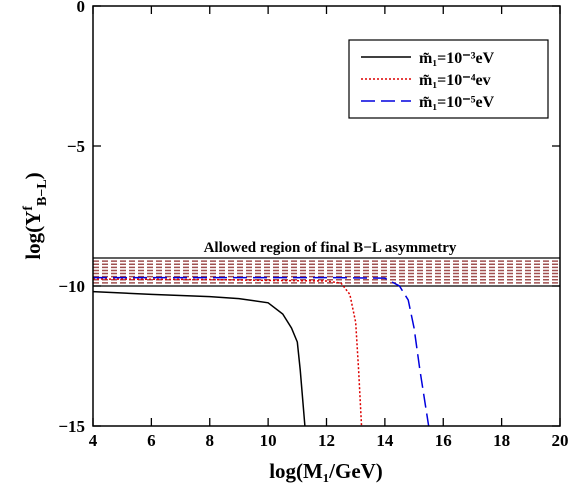 This screenshot has width=571, height=491. What do you see at coordinates (93, 440) in the screenshot?
I see `x-tick-label: 4` at bounding box center [93, 440].